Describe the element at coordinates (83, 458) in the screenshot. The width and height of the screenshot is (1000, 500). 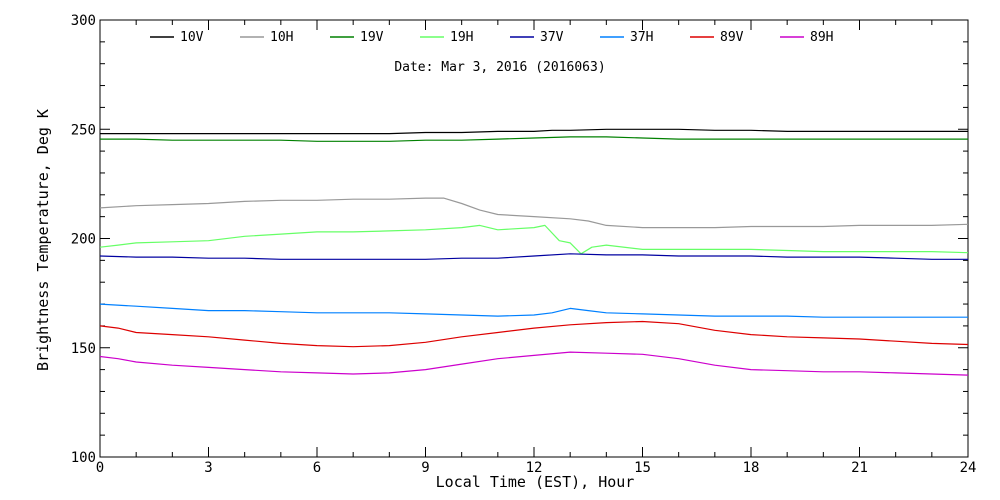
I see `y-tick-label: 100` at that location.